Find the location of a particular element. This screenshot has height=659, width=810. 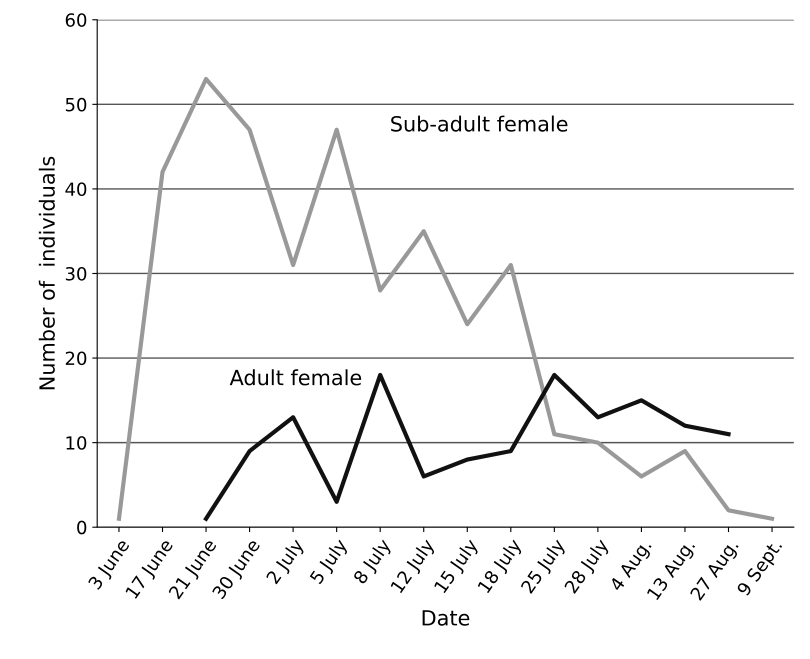

y-tick-label: 0 is located at coordinates (81, 527).